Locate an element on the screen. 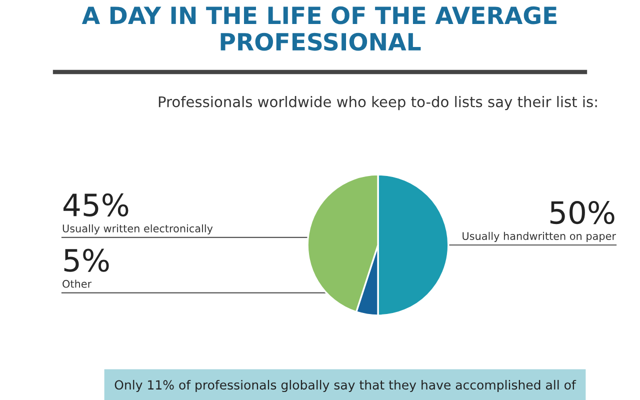 Image resolution: width=640 pixels, height=400 pixels. slice-label: Usually handwritten on paper is located at coordinates (539, 237).